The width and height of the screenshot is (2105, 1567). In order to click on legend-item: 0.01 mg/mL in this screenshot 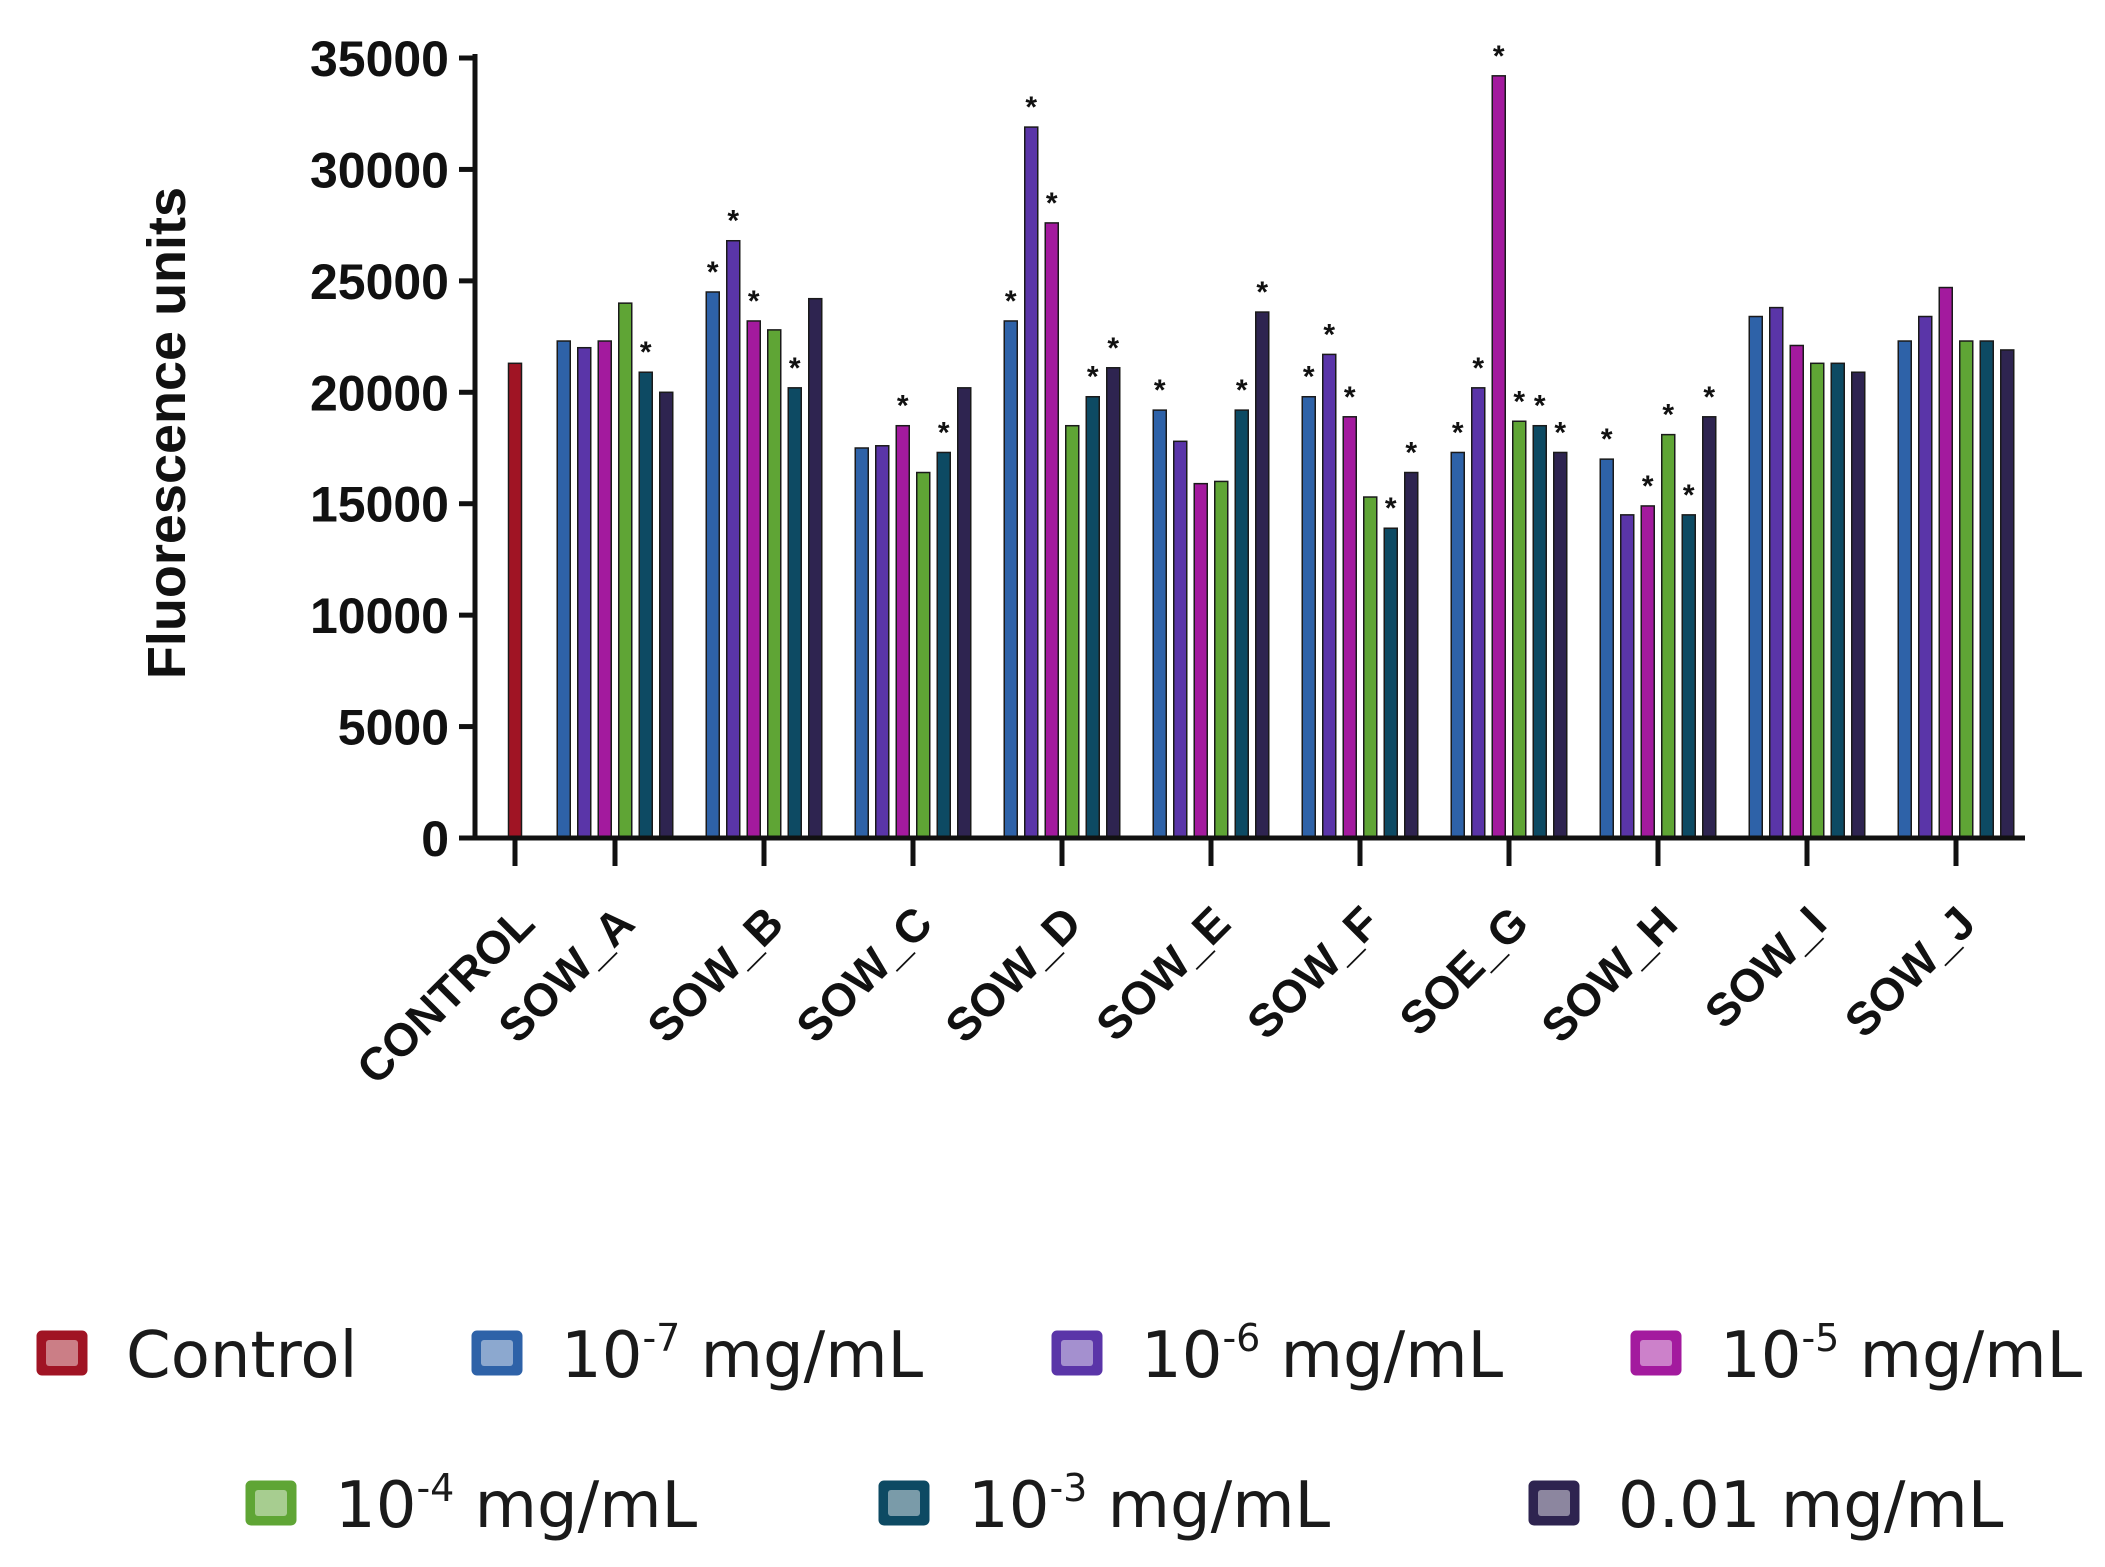, I will do `click(1766, 1506)`.